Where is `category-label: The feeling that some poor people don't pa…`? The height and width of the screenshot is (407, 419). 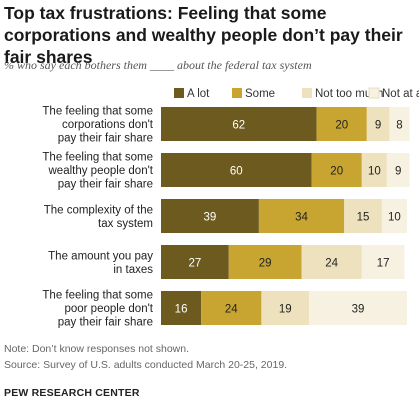
category-label: The feeling that some poor people don't pa… is located at coordinates (97, 309).